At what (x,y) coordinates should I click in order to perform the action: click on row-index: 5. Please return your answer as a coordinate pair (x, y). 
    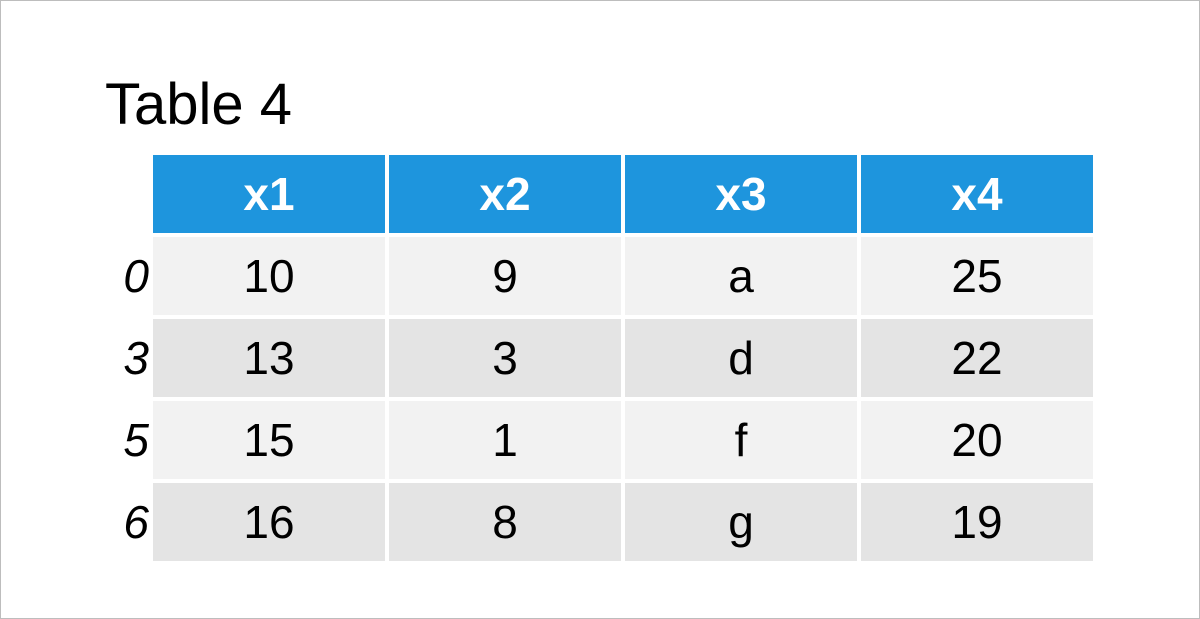
    Looking at the image, I should click on (136, 440).